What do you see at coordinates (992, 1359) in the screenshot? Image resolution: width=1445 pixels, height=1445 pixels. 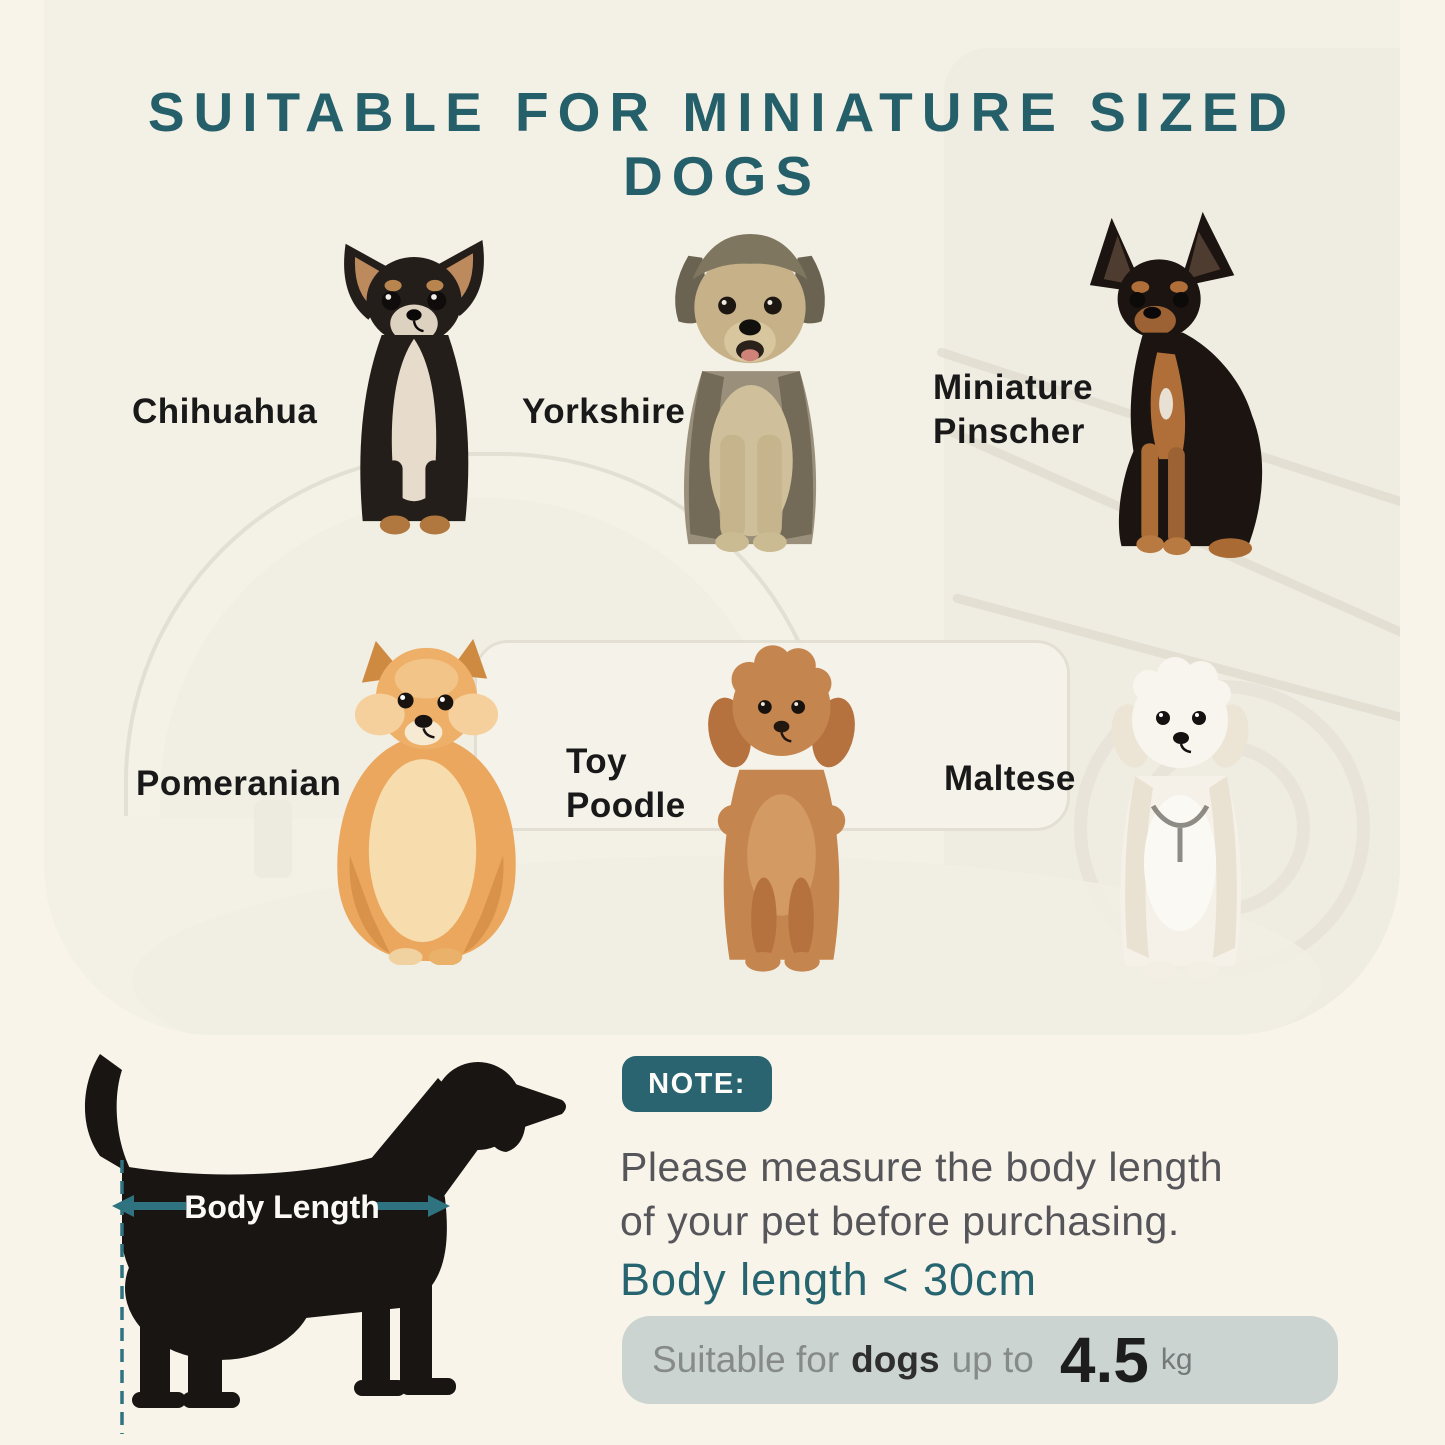 I see `capacity-connector: up to` at bounding box center [992, 1359].